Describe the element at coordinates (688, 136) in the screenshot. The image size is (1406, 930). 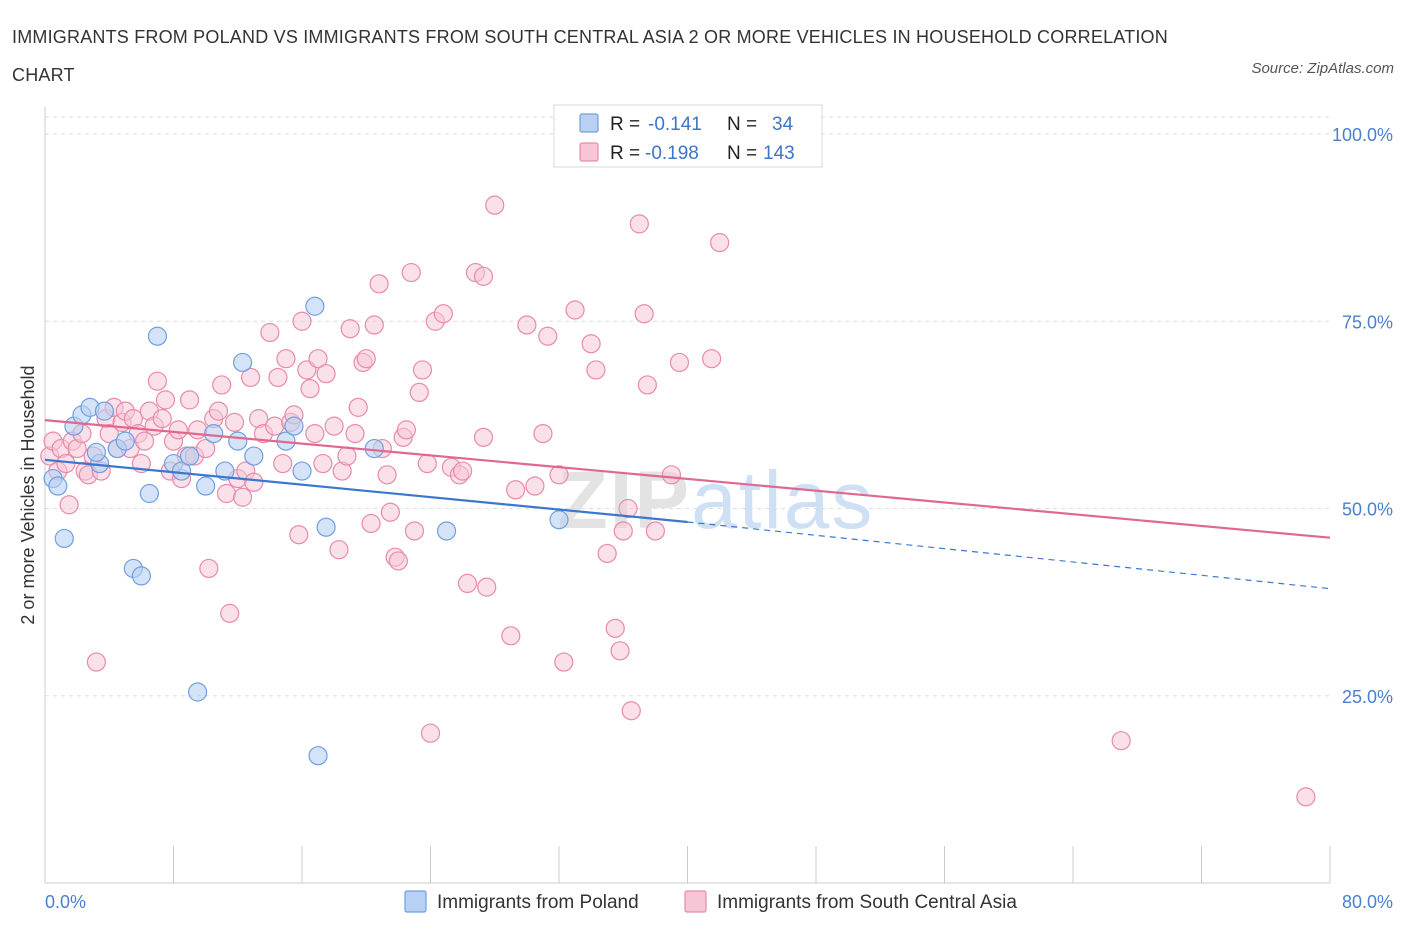
I see `legend: R = -0.141 N = 34 R = -0.198 N = 143` at that location.